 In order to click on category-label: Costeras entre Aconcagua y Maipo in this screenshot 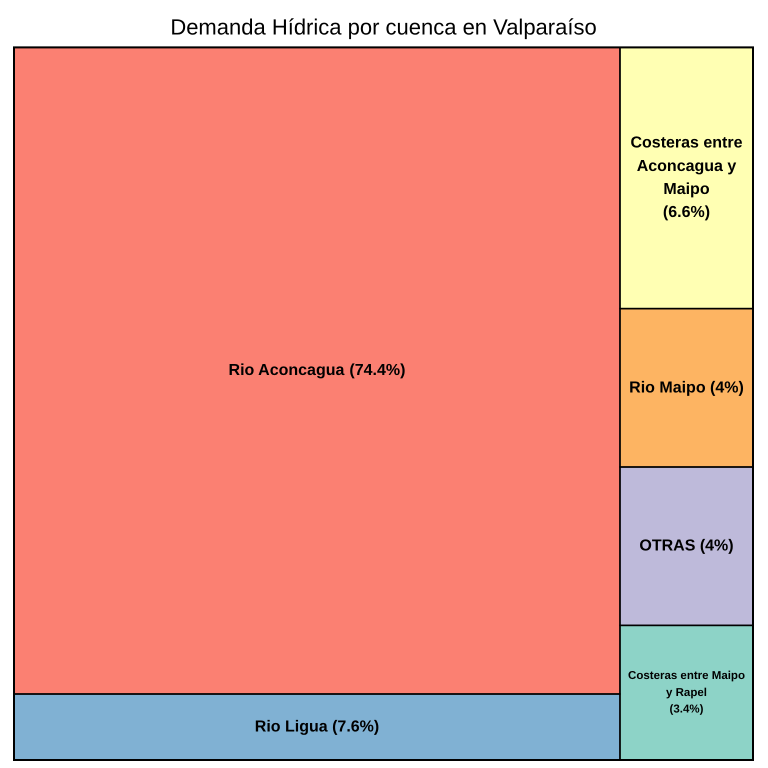, I will do `click(686, 166)`.